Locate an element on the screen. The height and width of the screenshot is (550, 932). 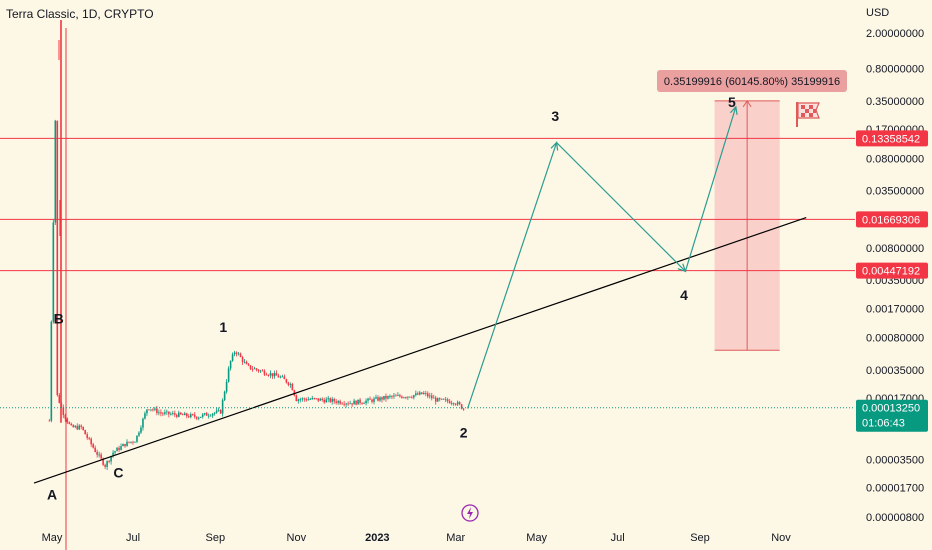
y-tick-label: 0.00080000 is located at coordinates (895, 339).